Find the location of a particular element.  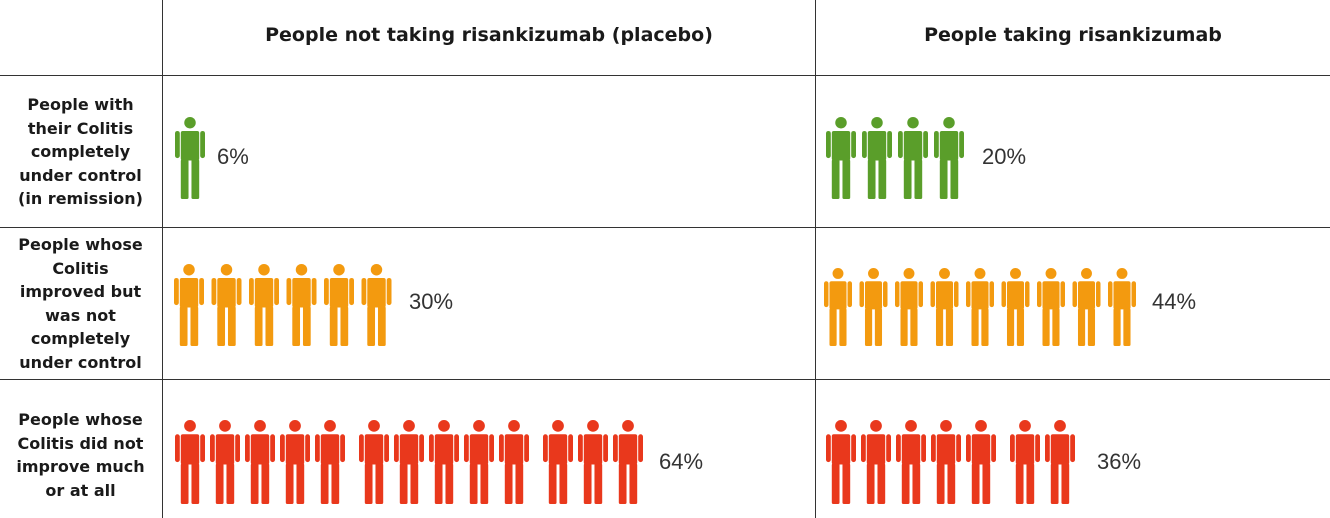

row-label-line: their Colitis is located at coordinates (80, 128).